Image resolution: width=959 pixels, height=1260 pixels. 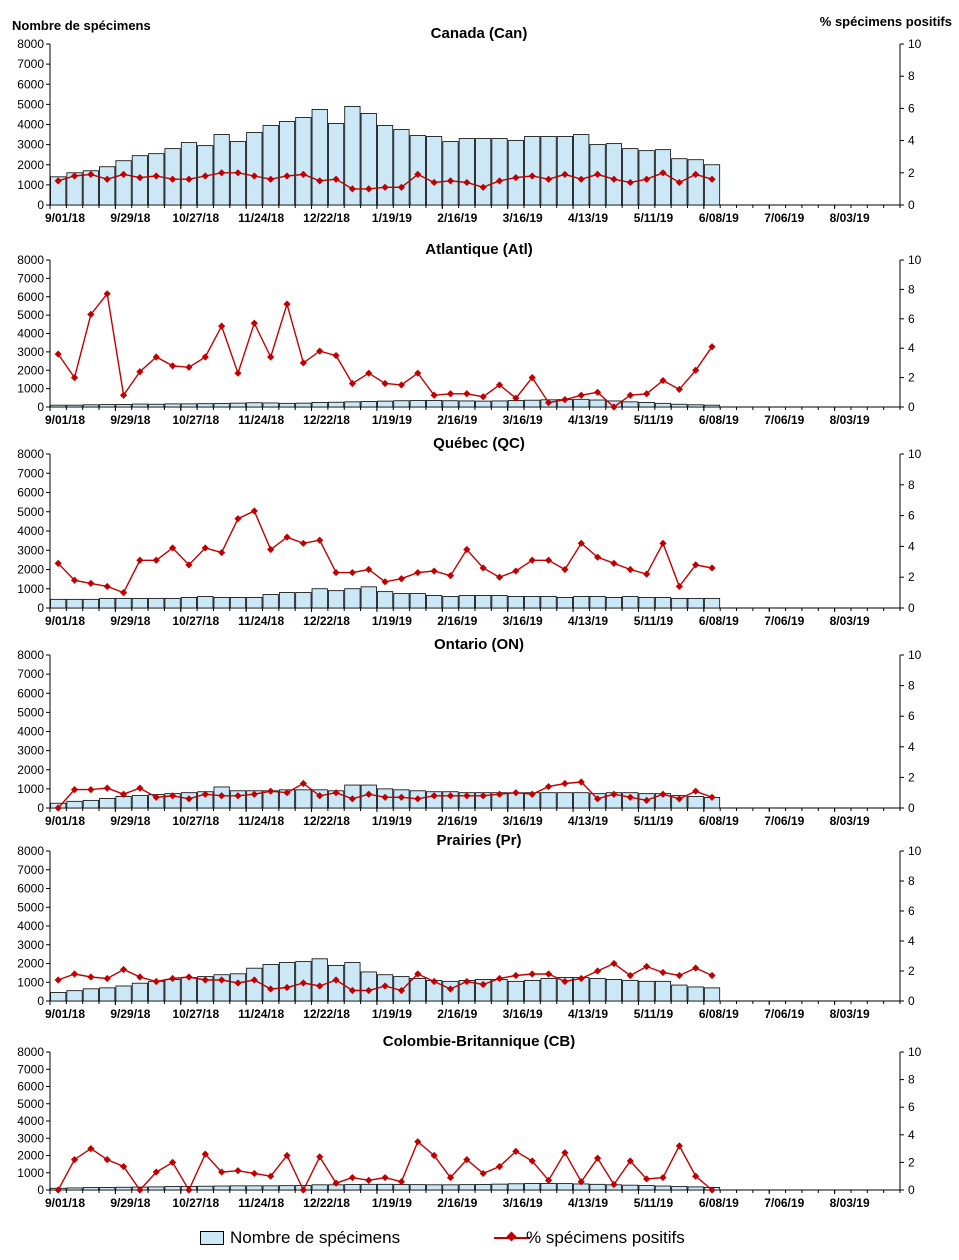 I want to click on x-tick-label: 9/29/18, so click(x=130, y=218).